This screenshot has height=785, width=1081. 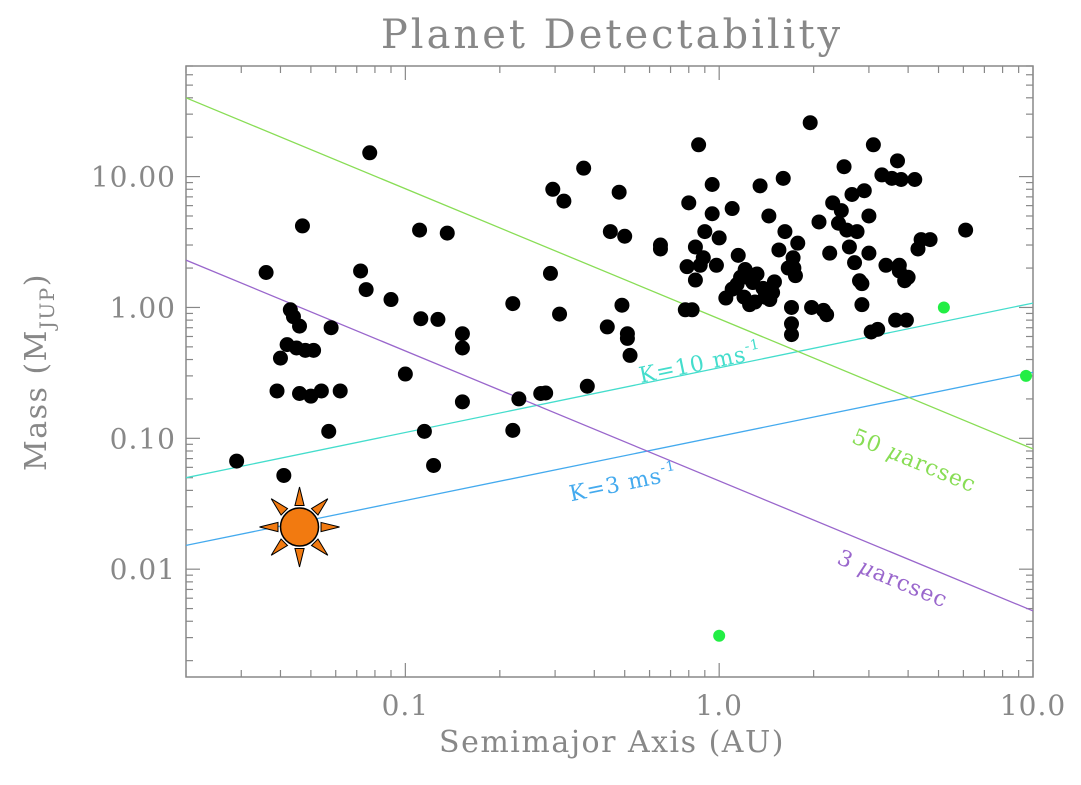 I want to click on sun-disk, so click(x=299, y=527).